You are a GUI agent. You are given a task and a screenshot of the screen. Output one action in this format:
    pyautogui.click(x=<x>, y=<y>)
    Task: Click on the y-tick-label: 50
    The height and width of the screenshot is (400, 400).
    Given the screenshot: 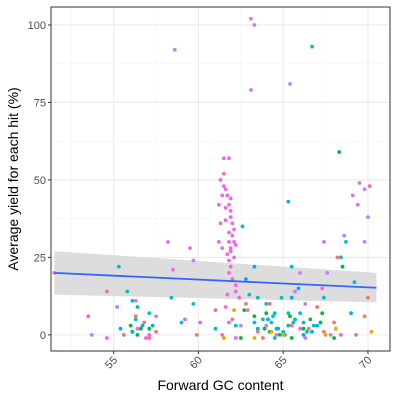 What is the action you would take?
    pyautogui.click(x=40, y=181)
    